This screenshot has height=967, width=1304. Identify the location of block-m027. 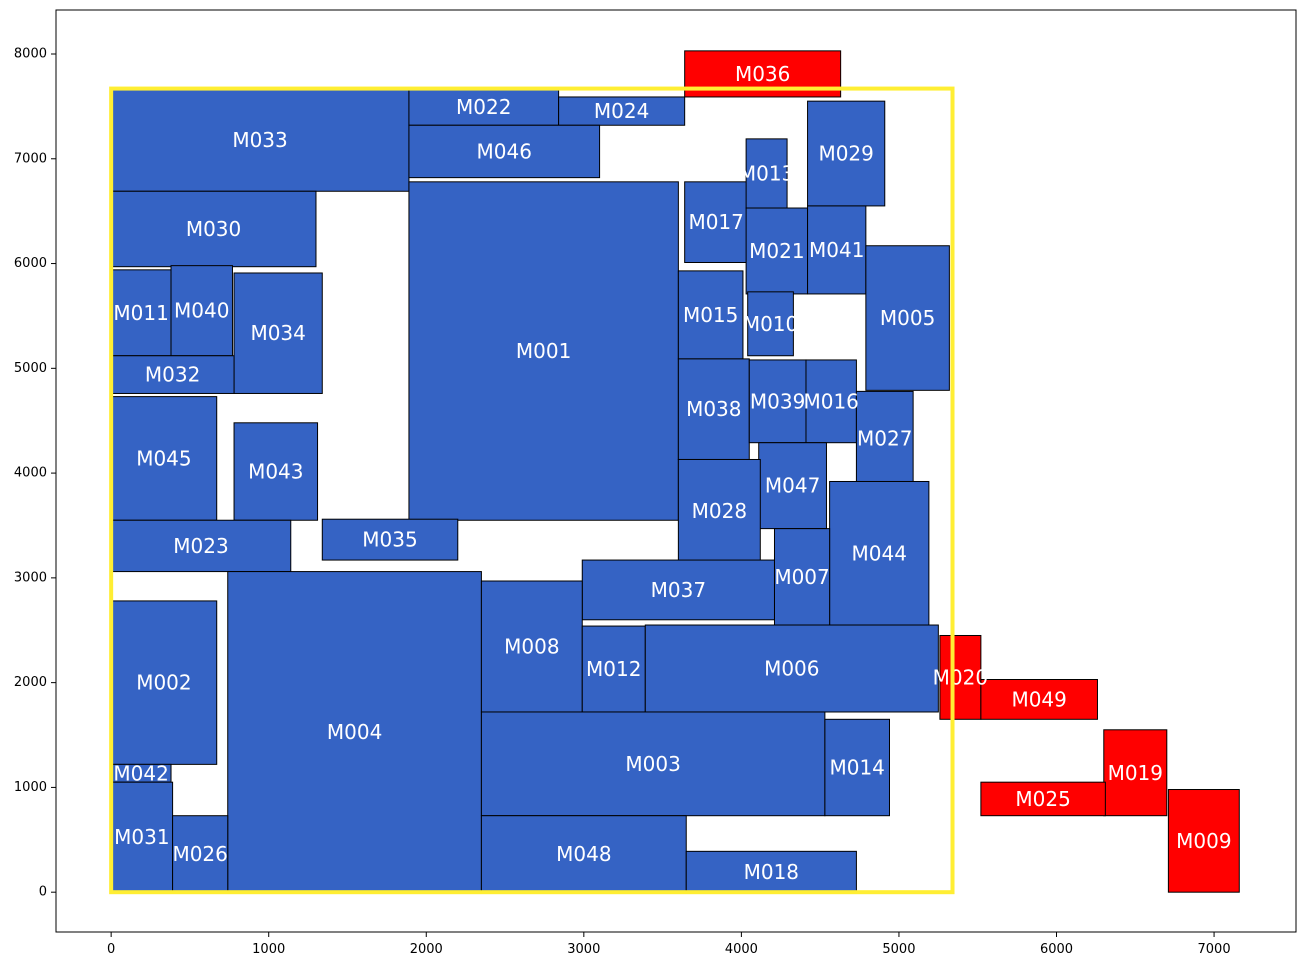
(884, 438).